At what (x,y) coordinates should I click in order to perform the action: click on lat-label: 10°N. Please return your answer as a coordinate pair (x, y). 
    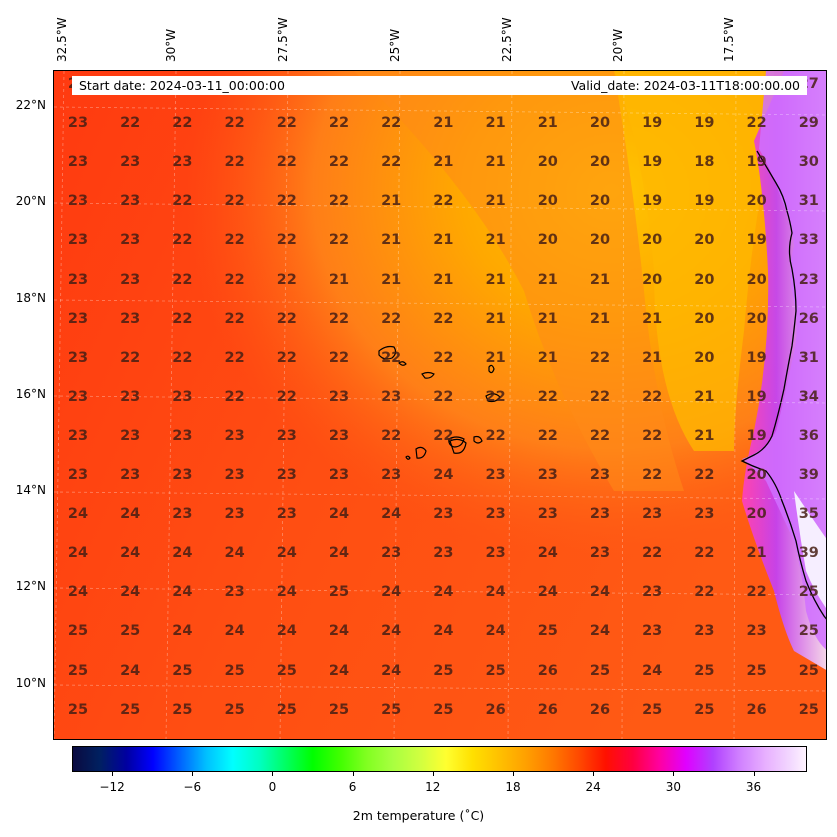
    Looking at the image, I should click on (30, 683).